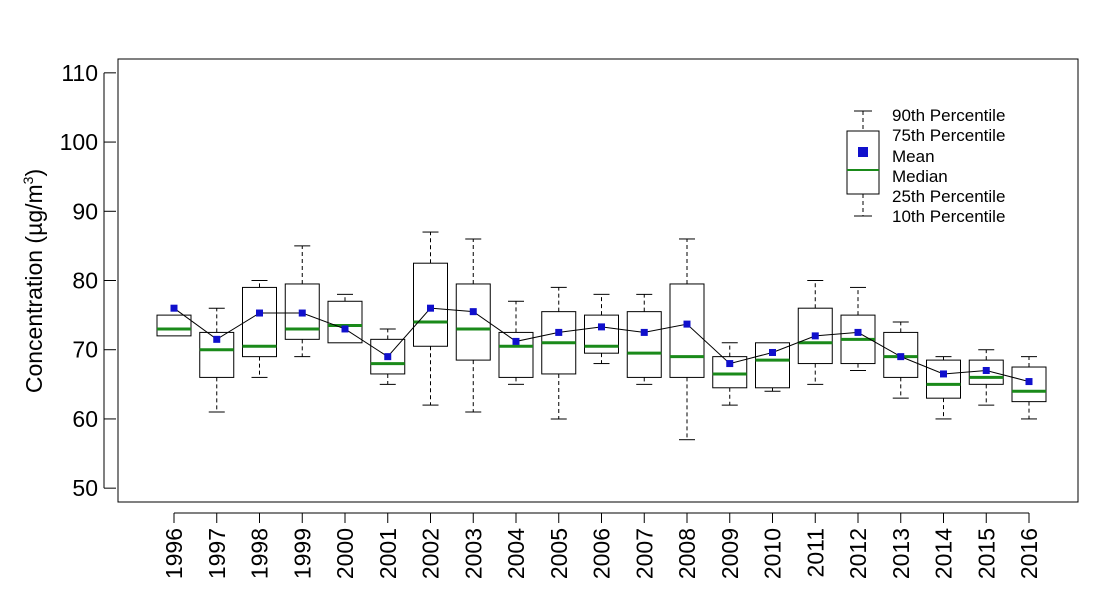 This screenshot has width=1100, height=600. Describe the element at coordinates (302, 553) in the screenshot. I see `x-tick-label: 1999` at that location.